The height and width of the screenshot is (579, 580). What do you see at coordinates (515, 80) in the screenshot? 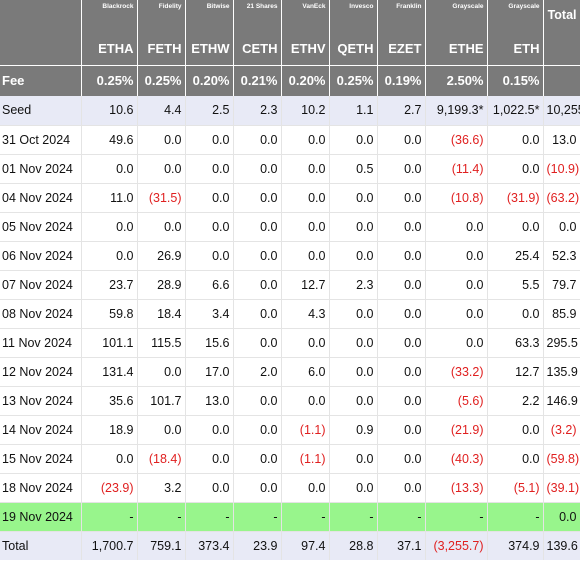
I see `fee-cell: 0.15%` at bounding box center [515, 80].